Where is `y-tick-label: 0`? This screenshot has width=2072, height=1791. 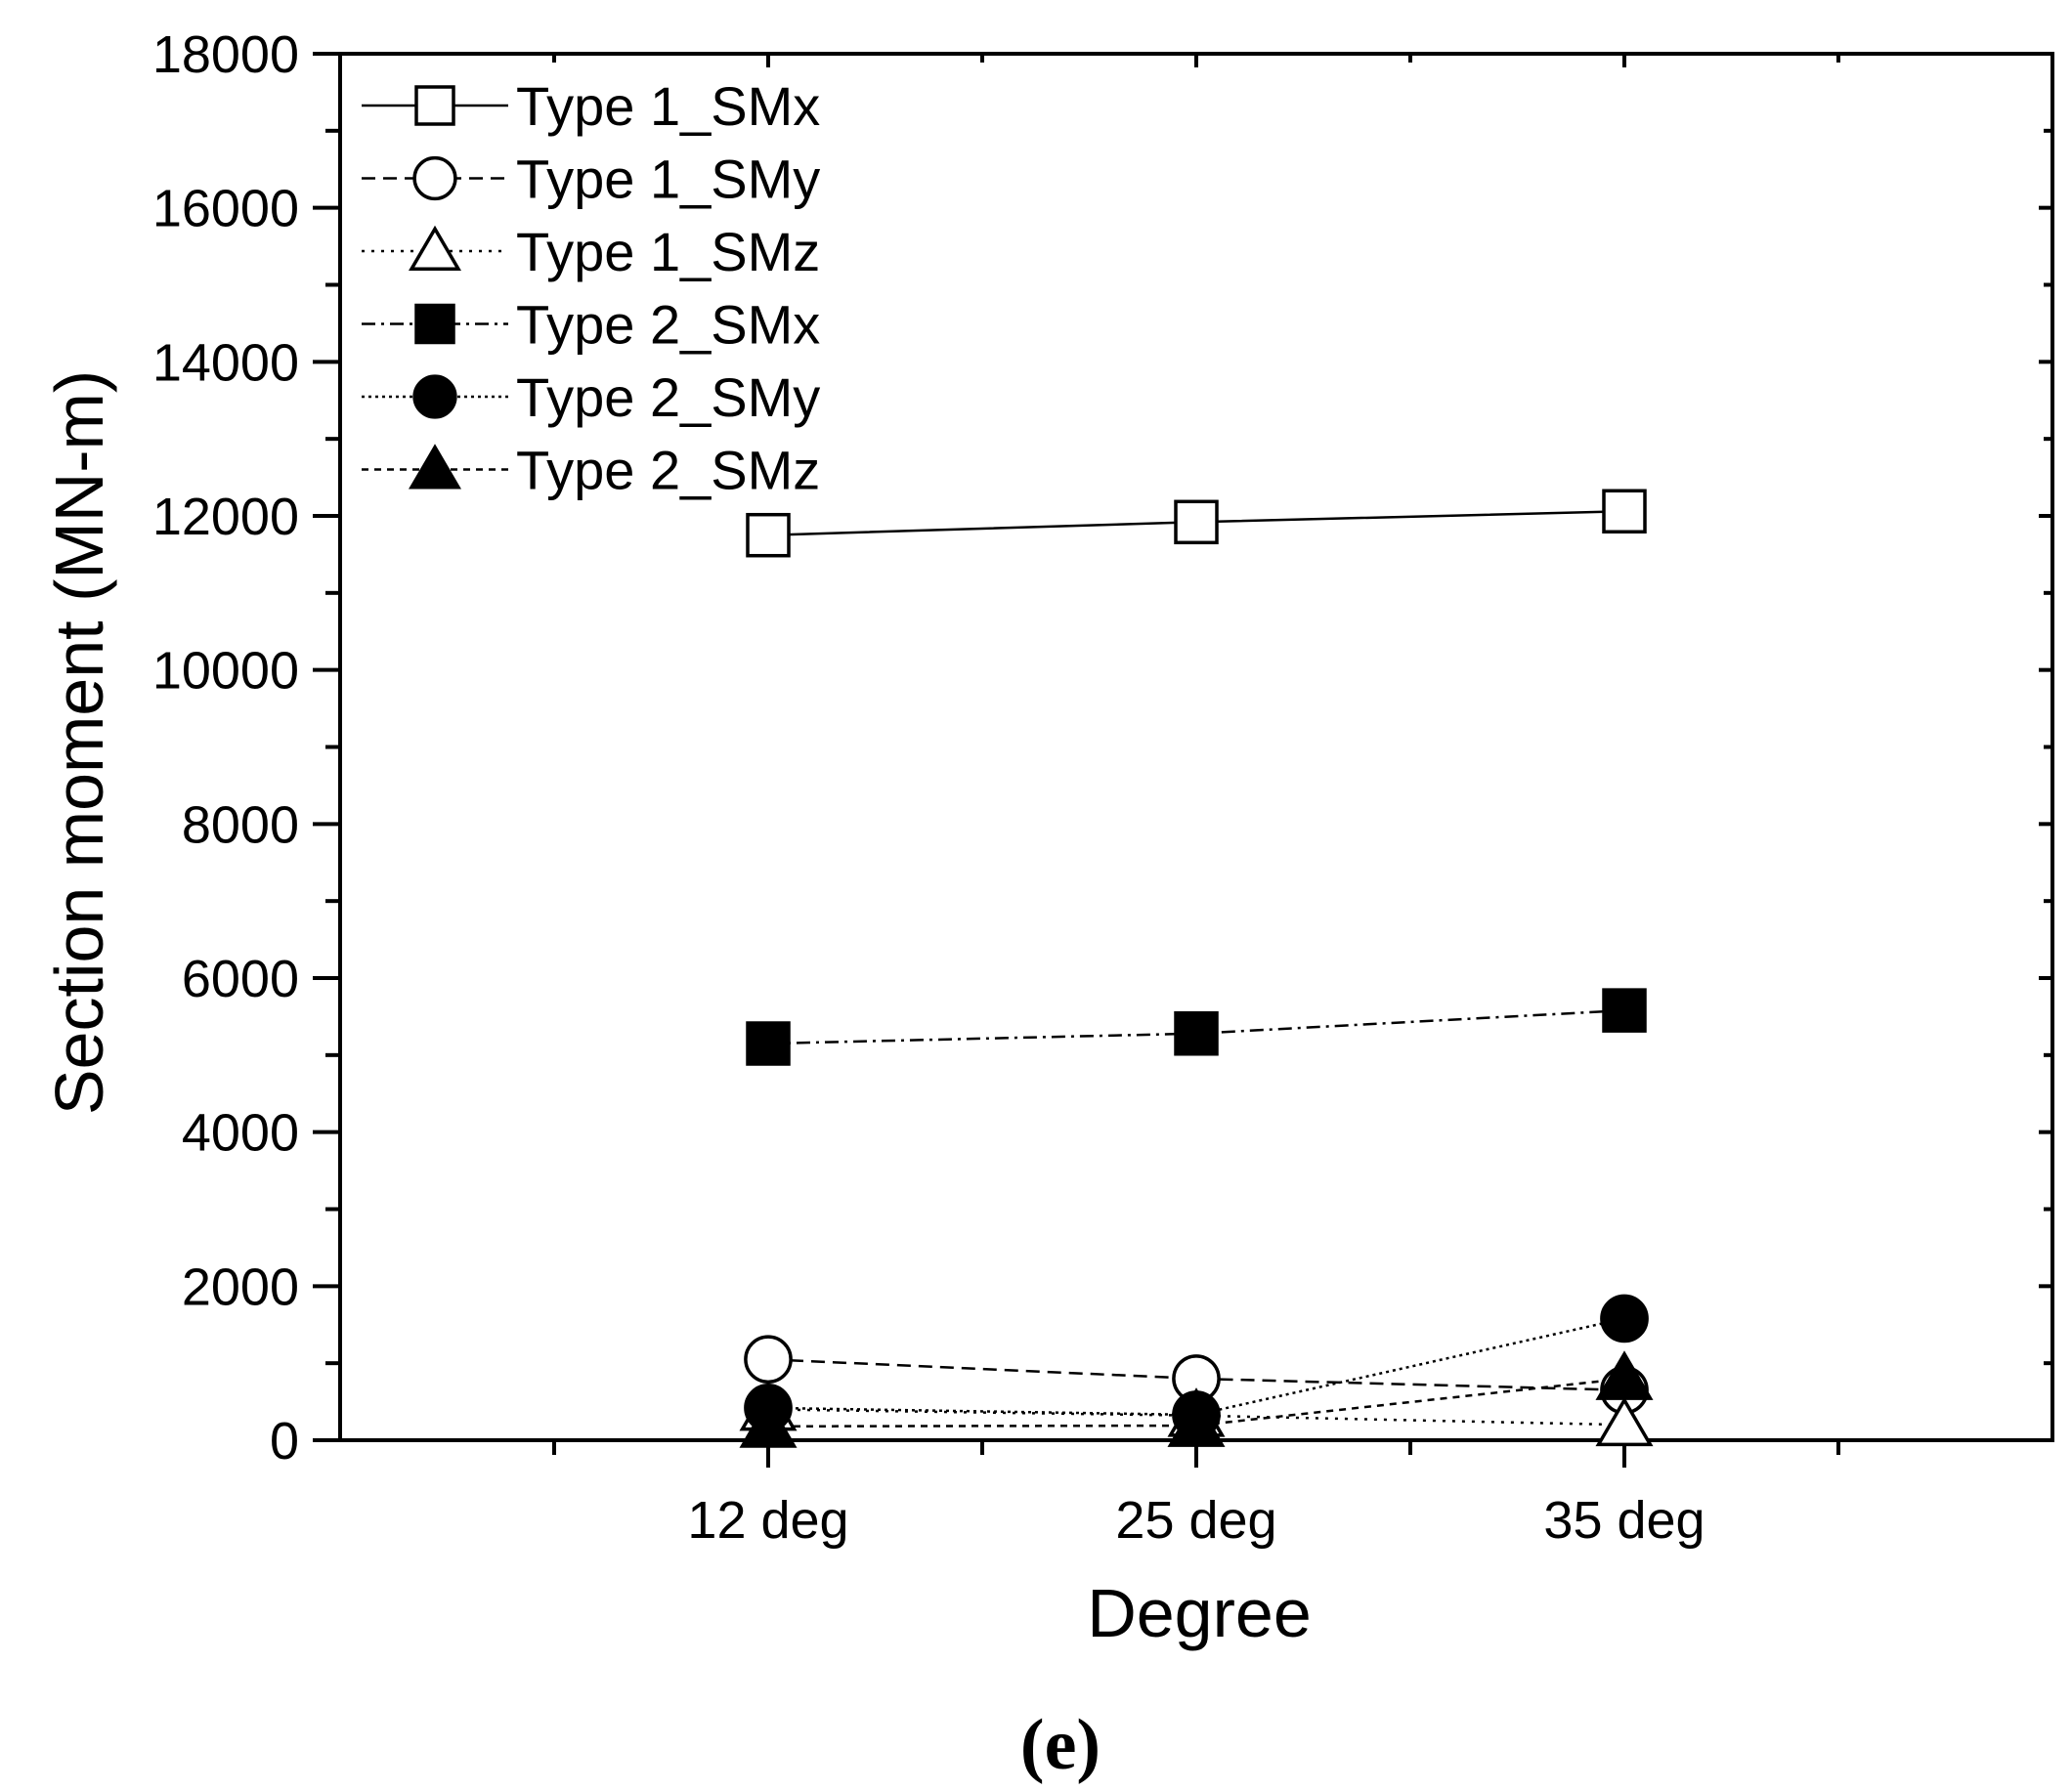 y-tick-label: 0 is located at coordinates (284, 1441).